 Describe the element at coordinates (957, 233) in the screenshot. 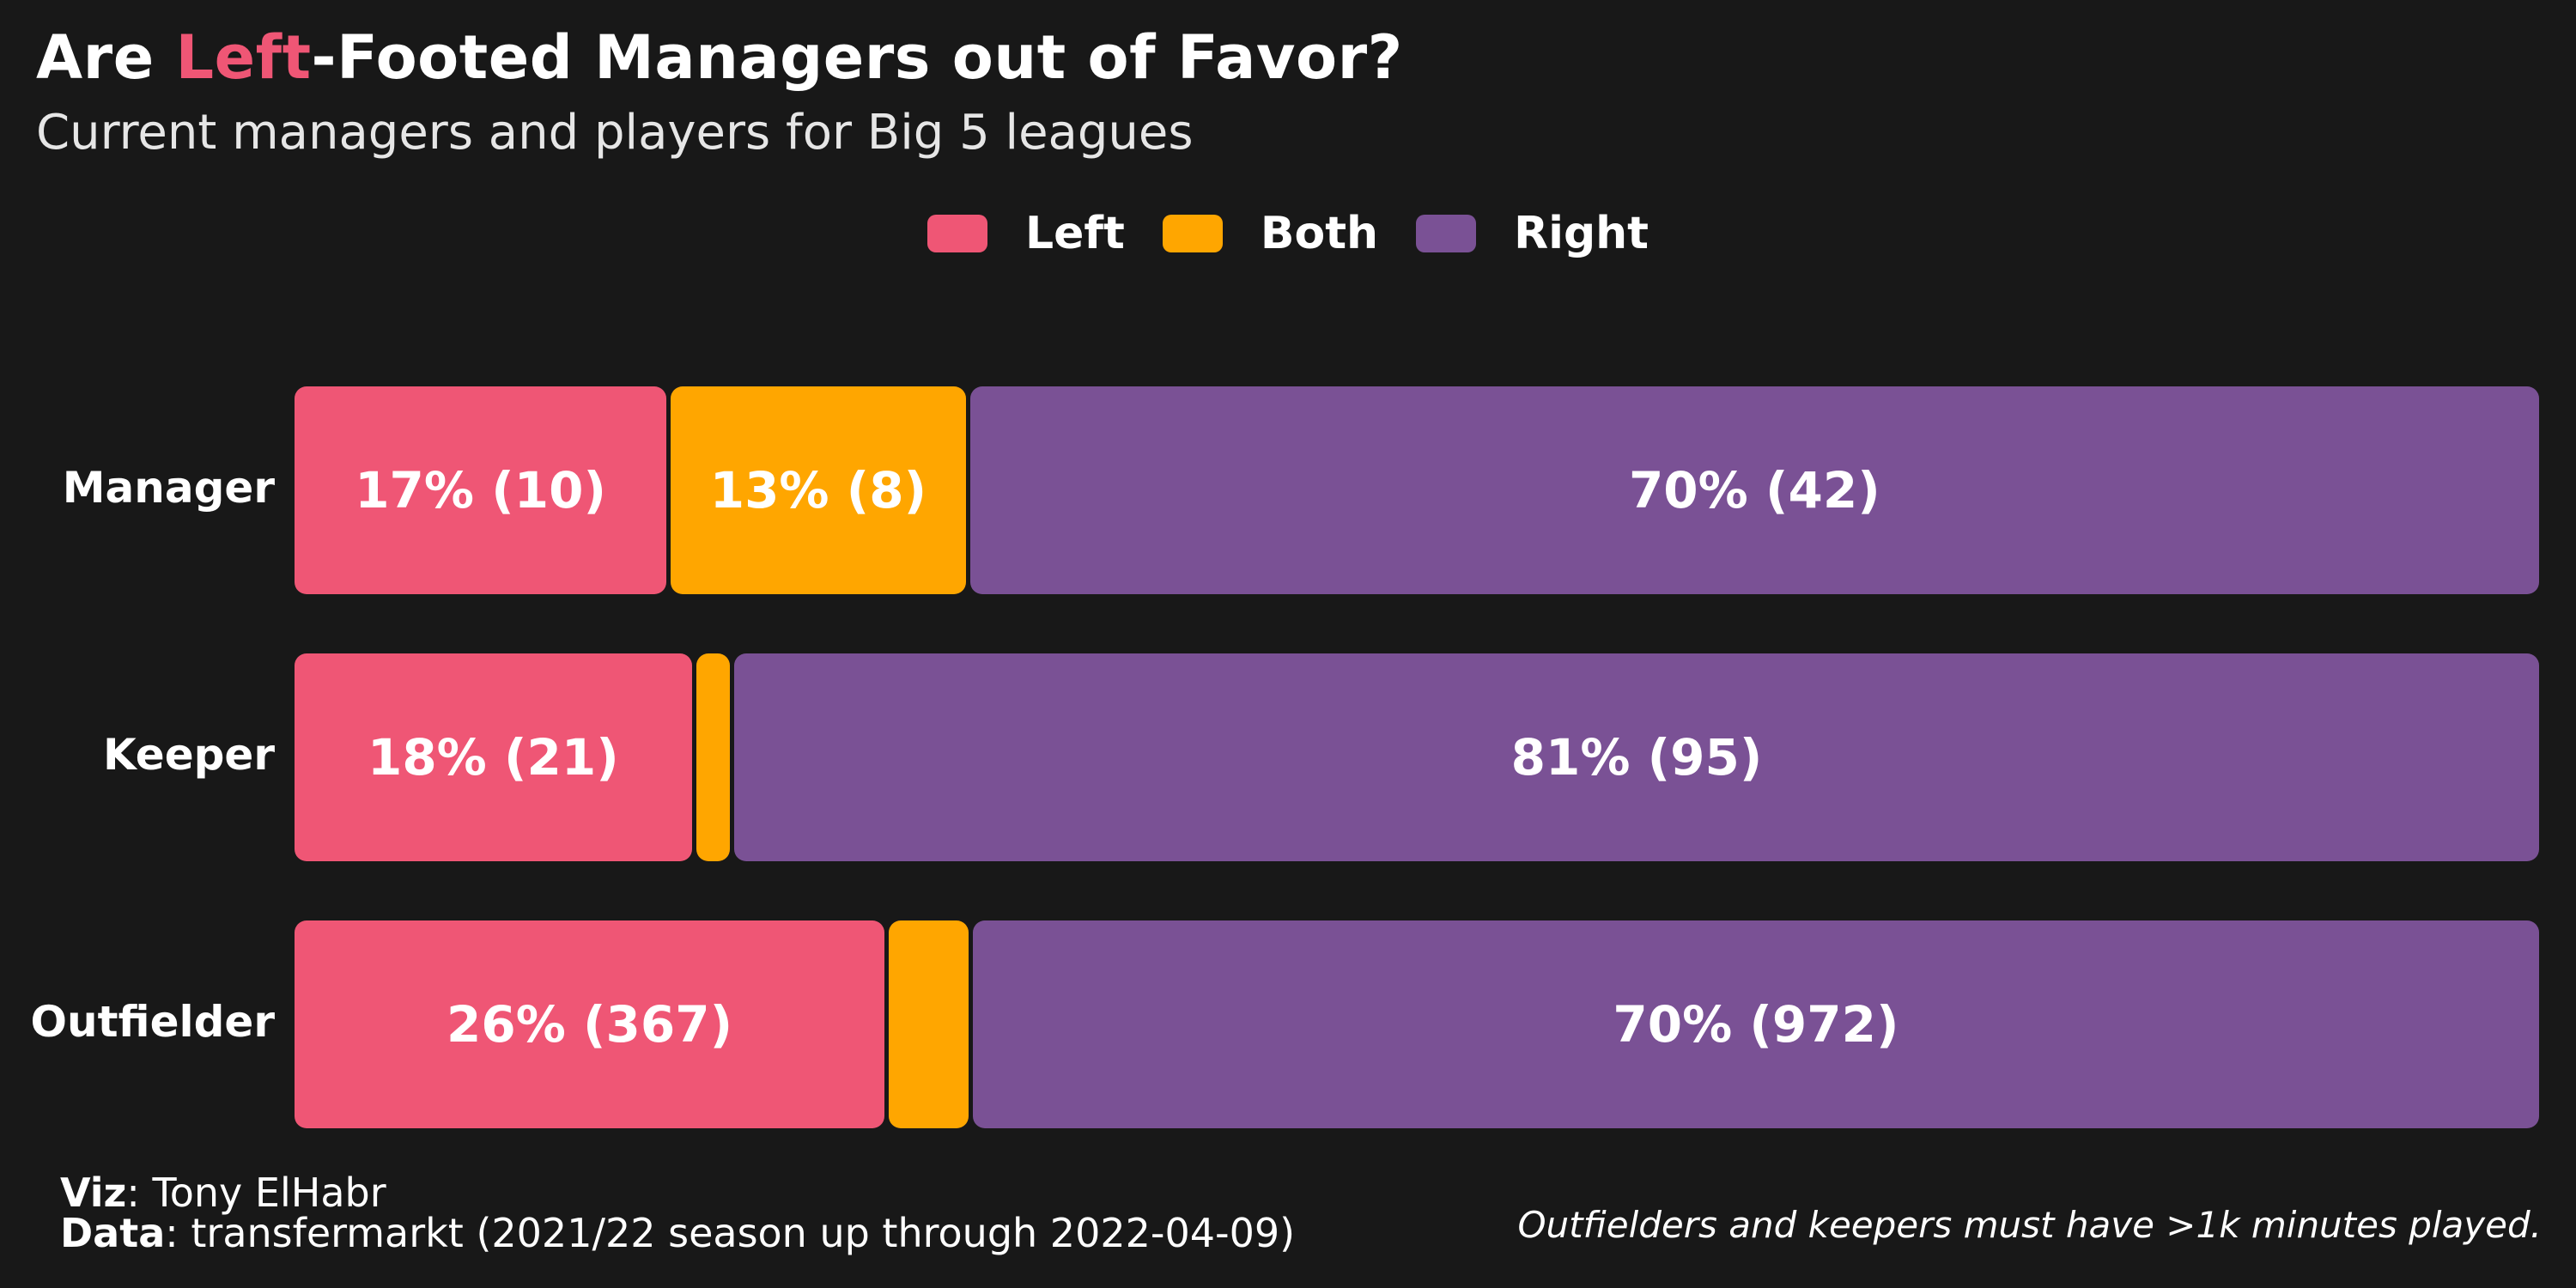

I see `legend-swatch-left` at that location.